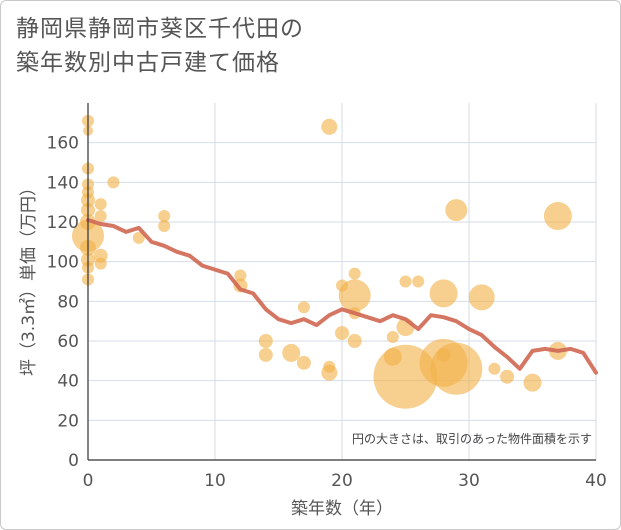 The width and height of the screenshot is (621, 530). I want to click on y-tick-60: 60, so click(68, 342).